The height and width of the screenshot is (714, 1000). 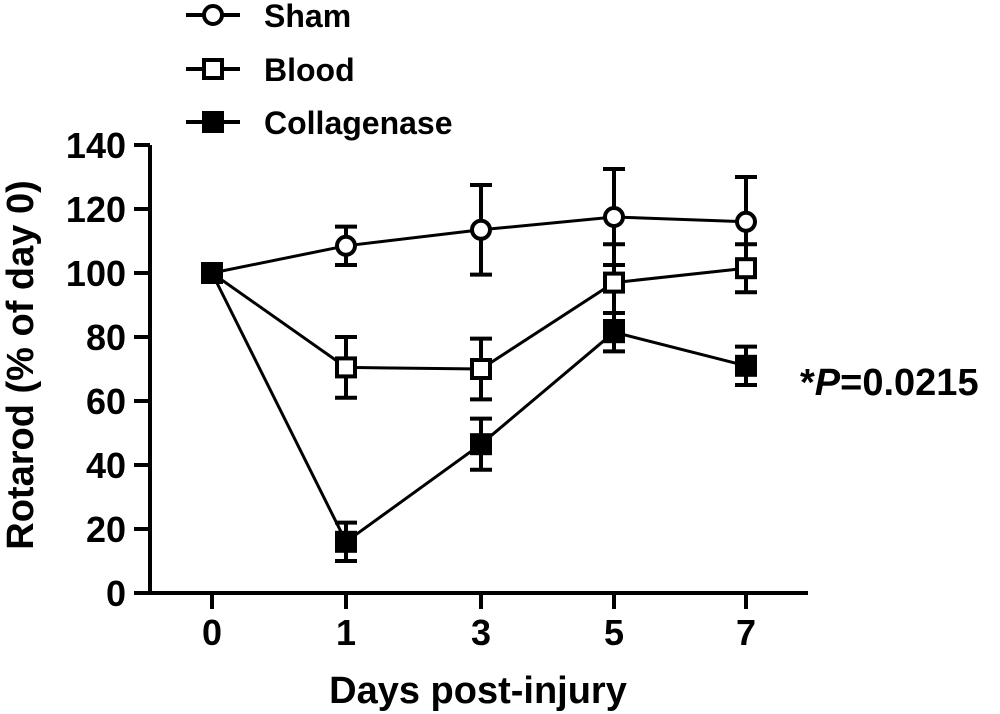 I want to click on legend: Sham Blood Collagenase, so click(x=319, y=70).